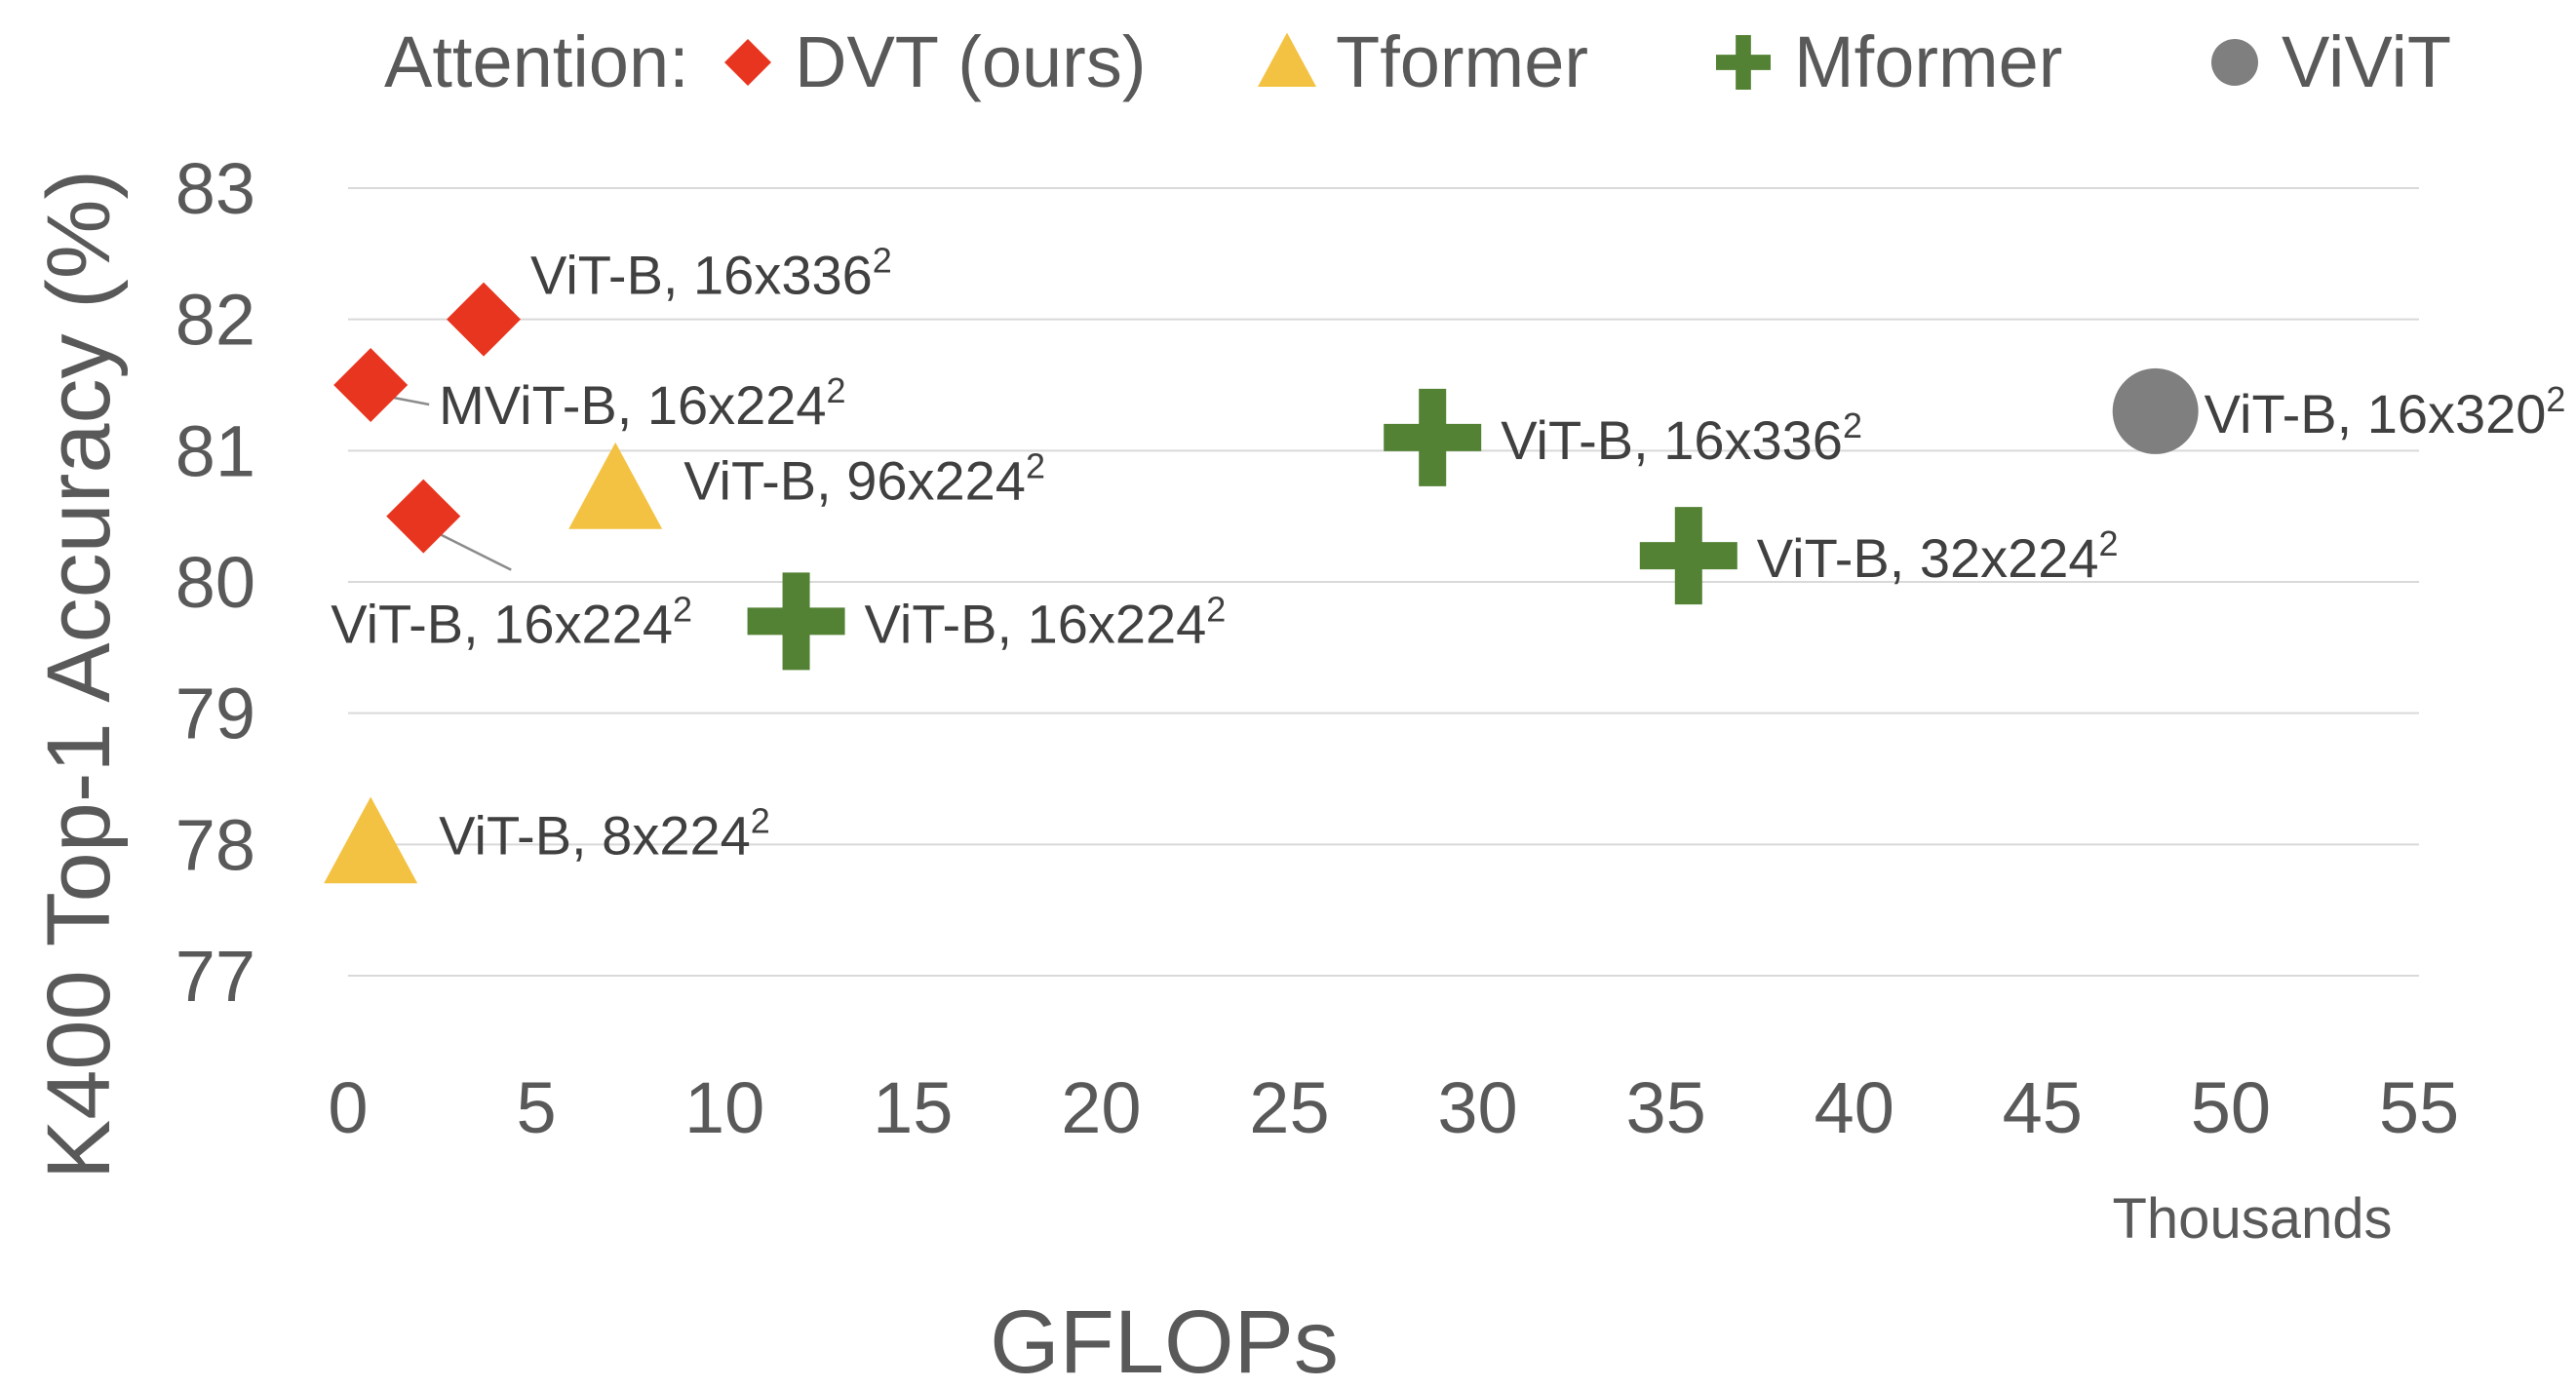 The height and width of the screenshot is (1388, 2576). What do you see at coordinates (1665, 1107) in the screenshot?
I see `x-tick-label: 35` at bounding box center [1665, 1107].